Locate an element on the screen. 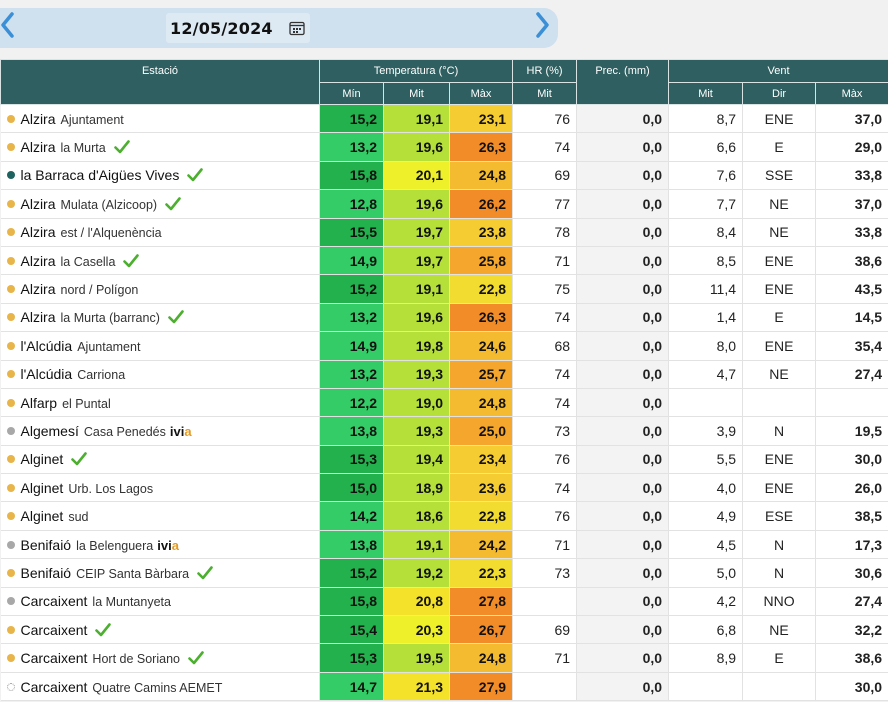 The image size is (888, 702). station-cell: Carcaixent Hort de Soriano is located at coordinates (160, 658).